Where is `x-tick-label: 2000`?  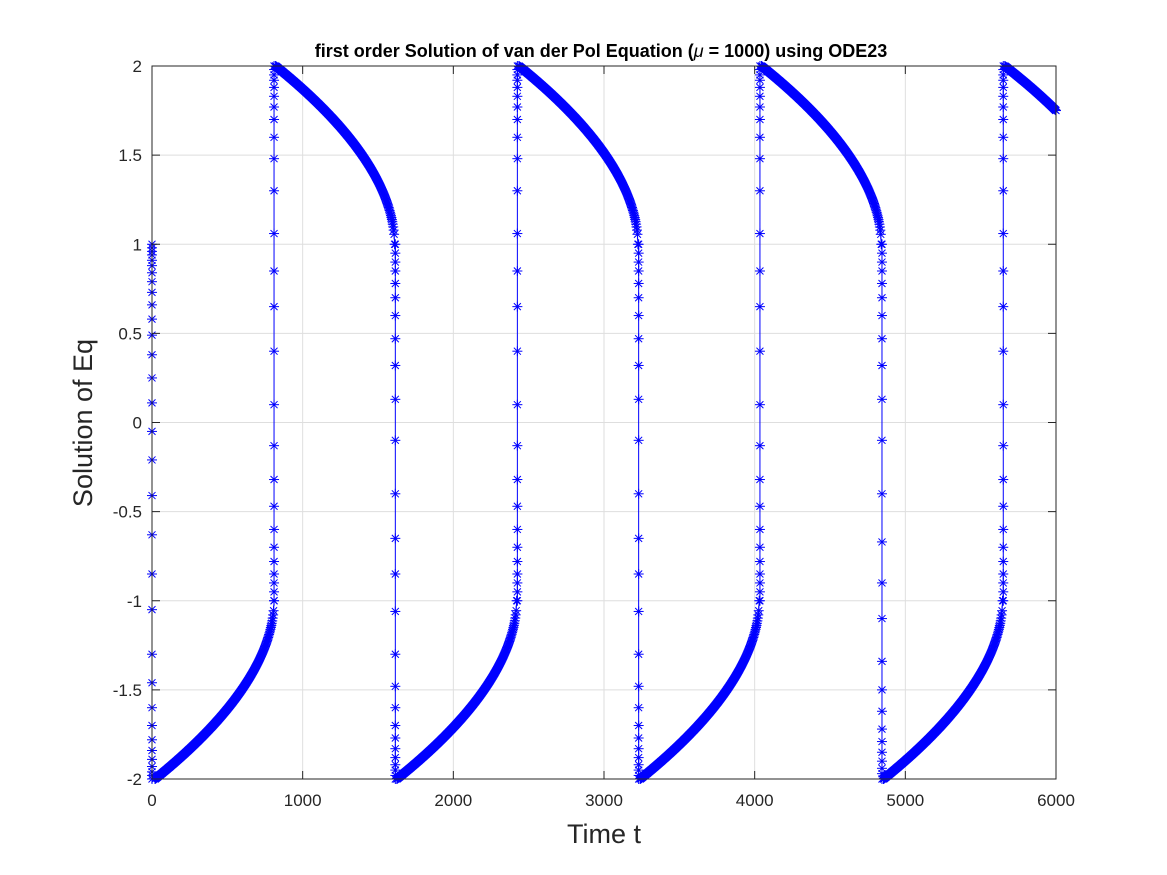
x-tick-label: 2000 is located at coordinates (453, 800).